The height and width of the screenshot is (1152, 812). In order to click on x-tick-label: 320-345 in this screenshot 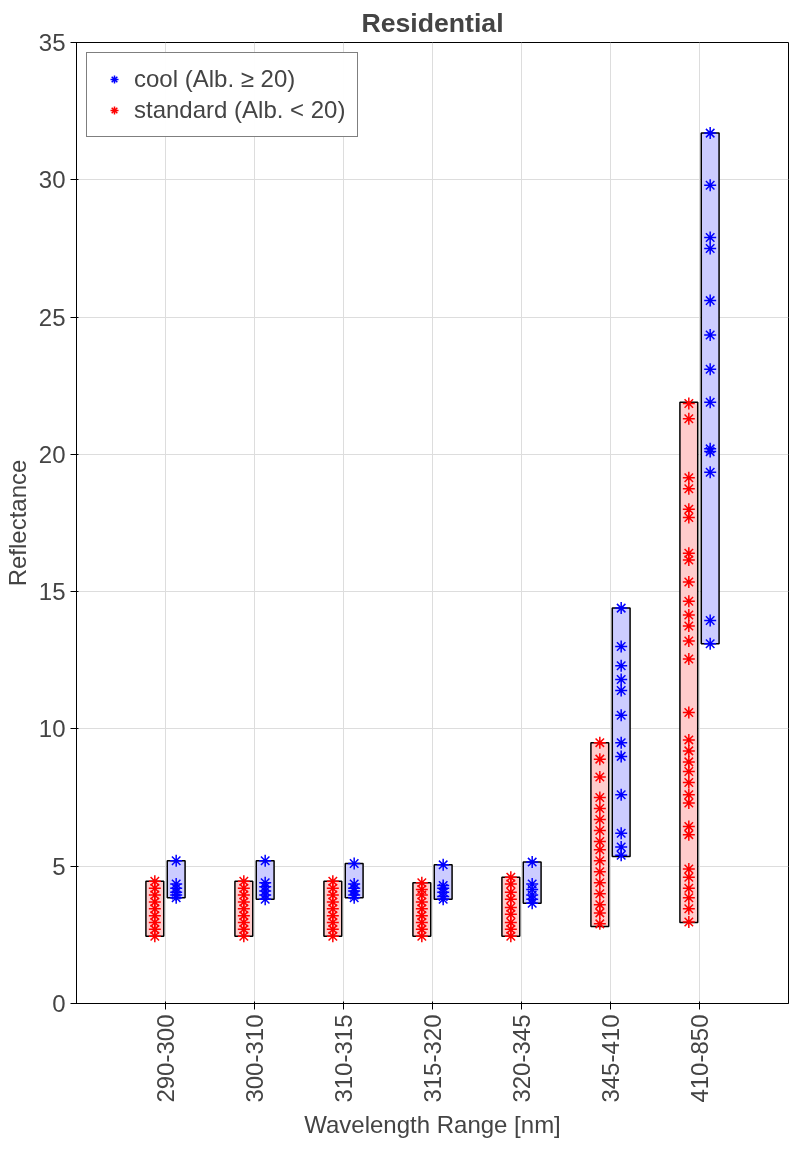, I will do `click(521, 1058)`.